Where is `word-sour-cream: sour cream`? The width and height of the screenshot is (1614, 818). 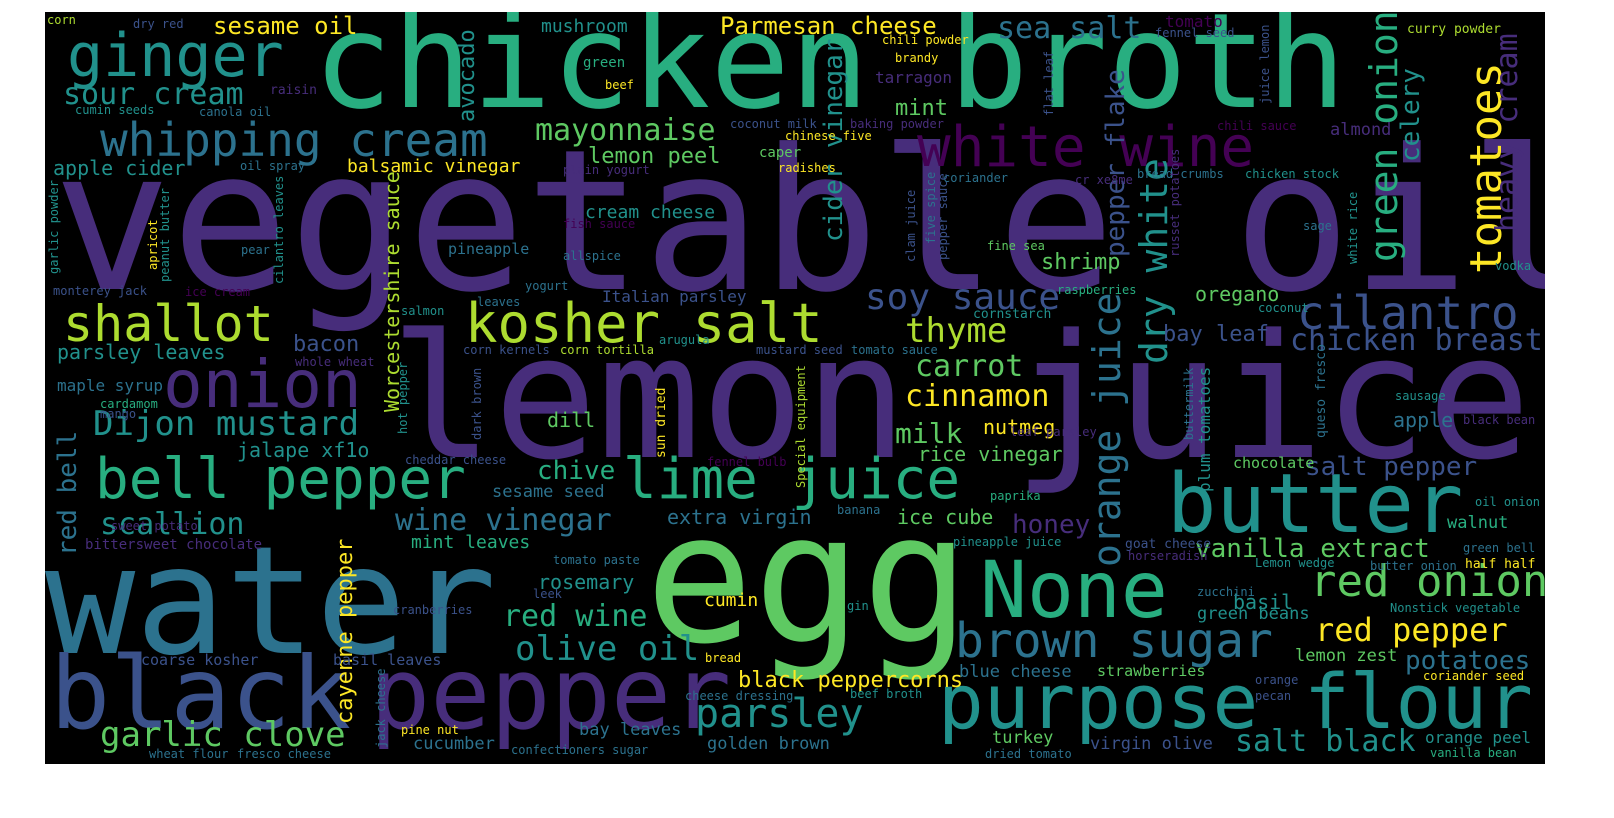 word-sour-cream: sour cream is located at coordinates (153, 94).